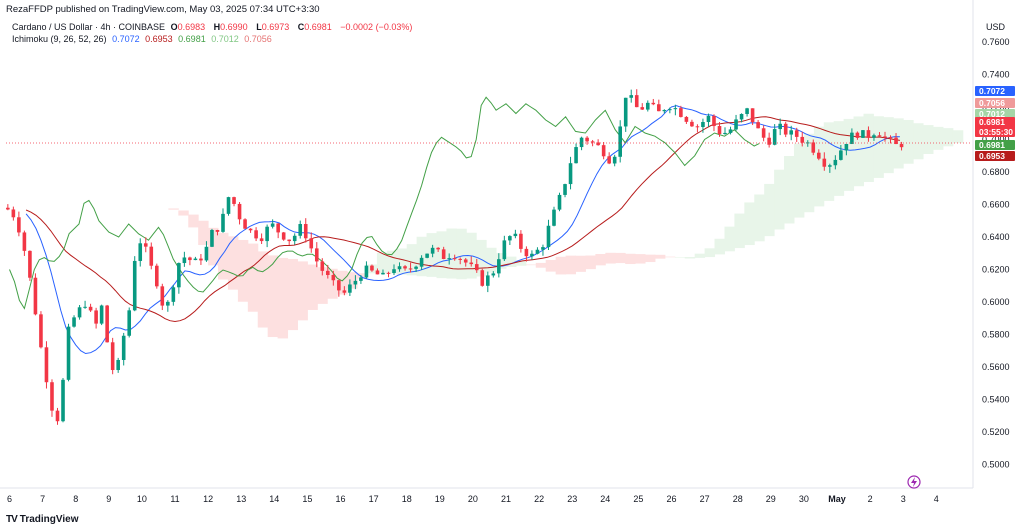 Image resolution: width=1024 pixels, height=531 pixels. What do you see at coordinates (996, 400) in the screenshot?
I see `price-tick-label: 0.5400` at bounding box center [996, 400].